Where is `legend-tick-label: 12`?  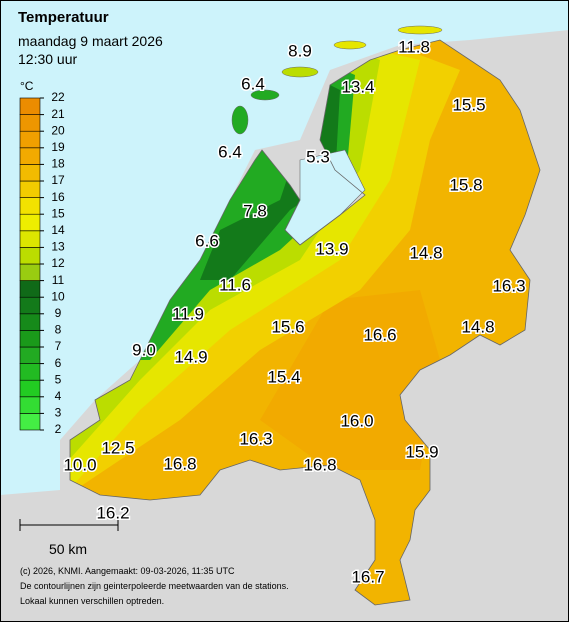
legend-tick-label: 12 is located at coordinates (58, 263).